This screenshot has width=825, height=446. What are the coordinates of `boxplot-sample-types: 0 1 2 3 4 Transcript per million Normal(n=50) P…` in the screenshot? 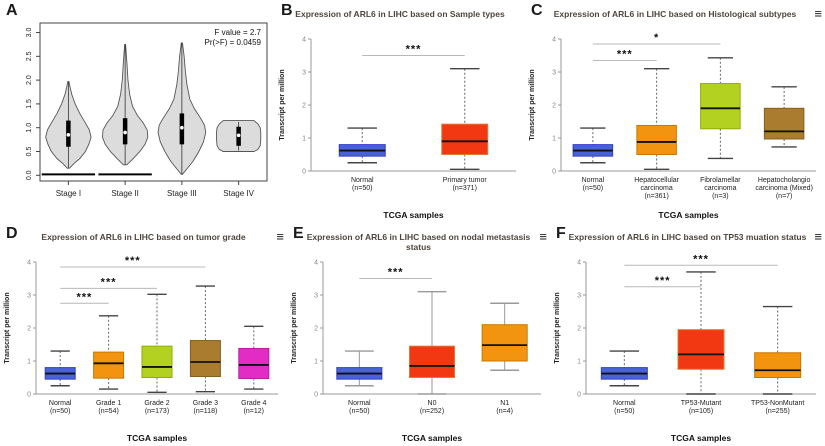 It's located at (397, 128).